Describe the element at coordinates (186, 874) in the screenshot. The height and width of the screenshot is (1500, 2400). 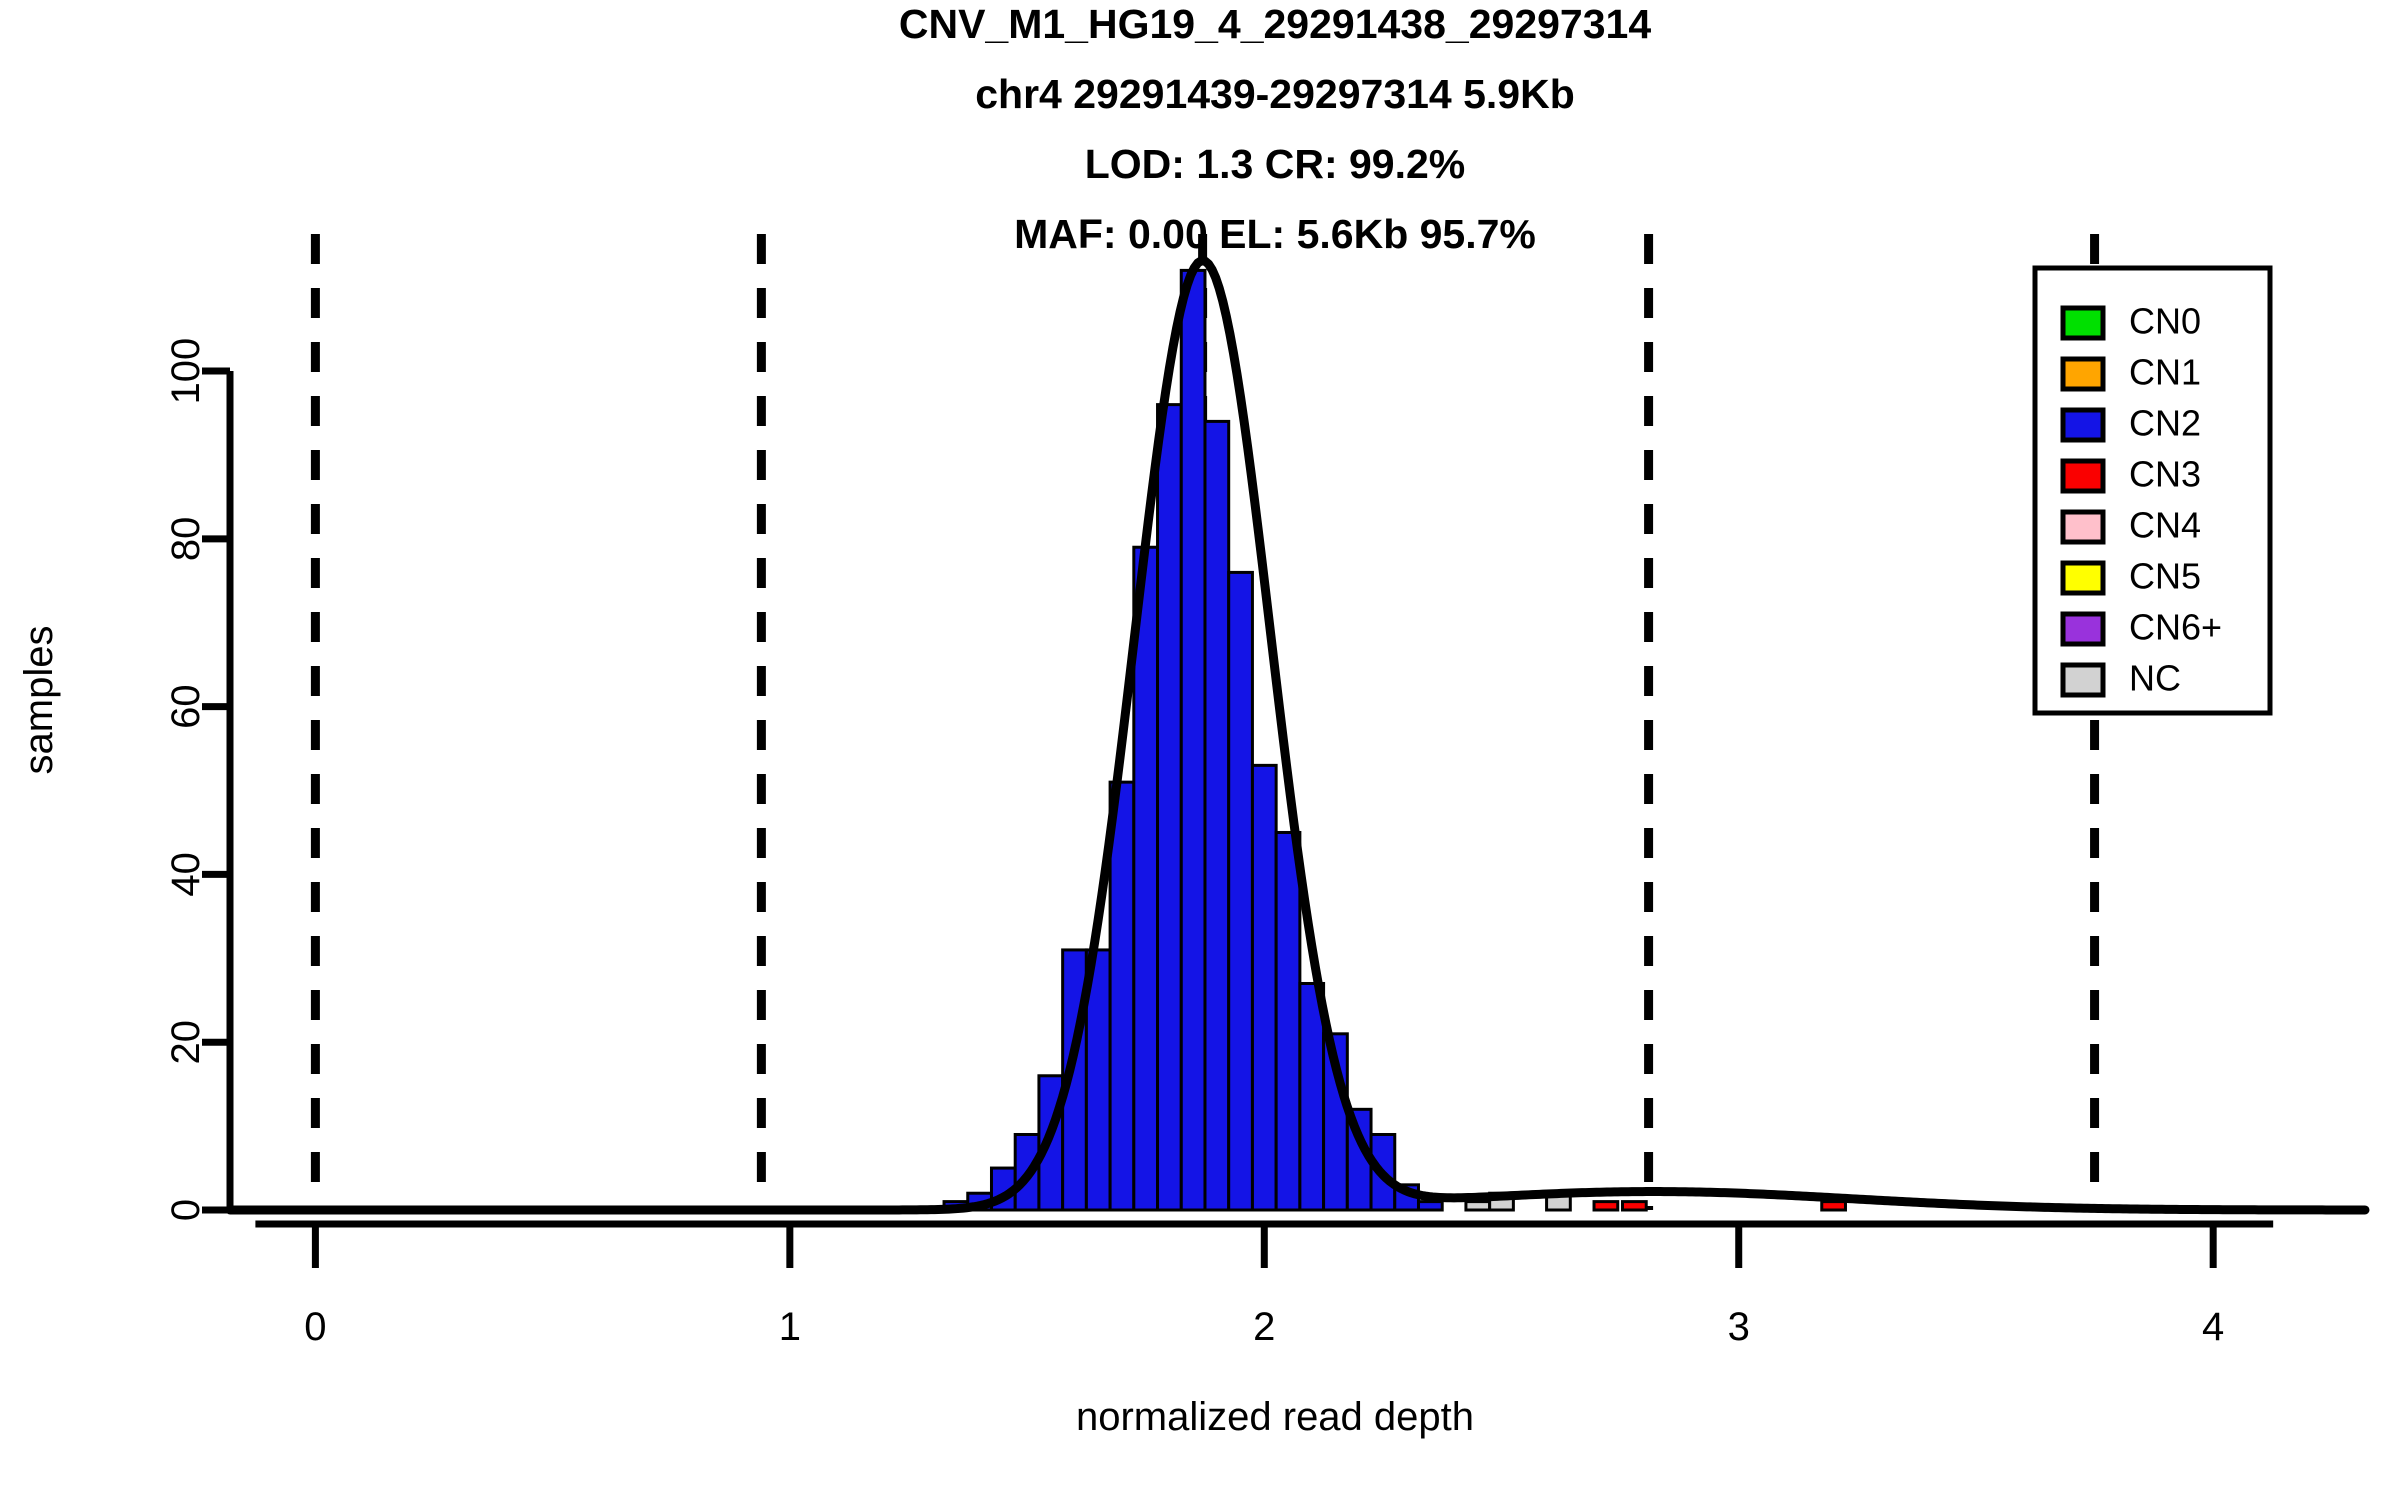
I see `y-axis-tick-label: 40` at that location.